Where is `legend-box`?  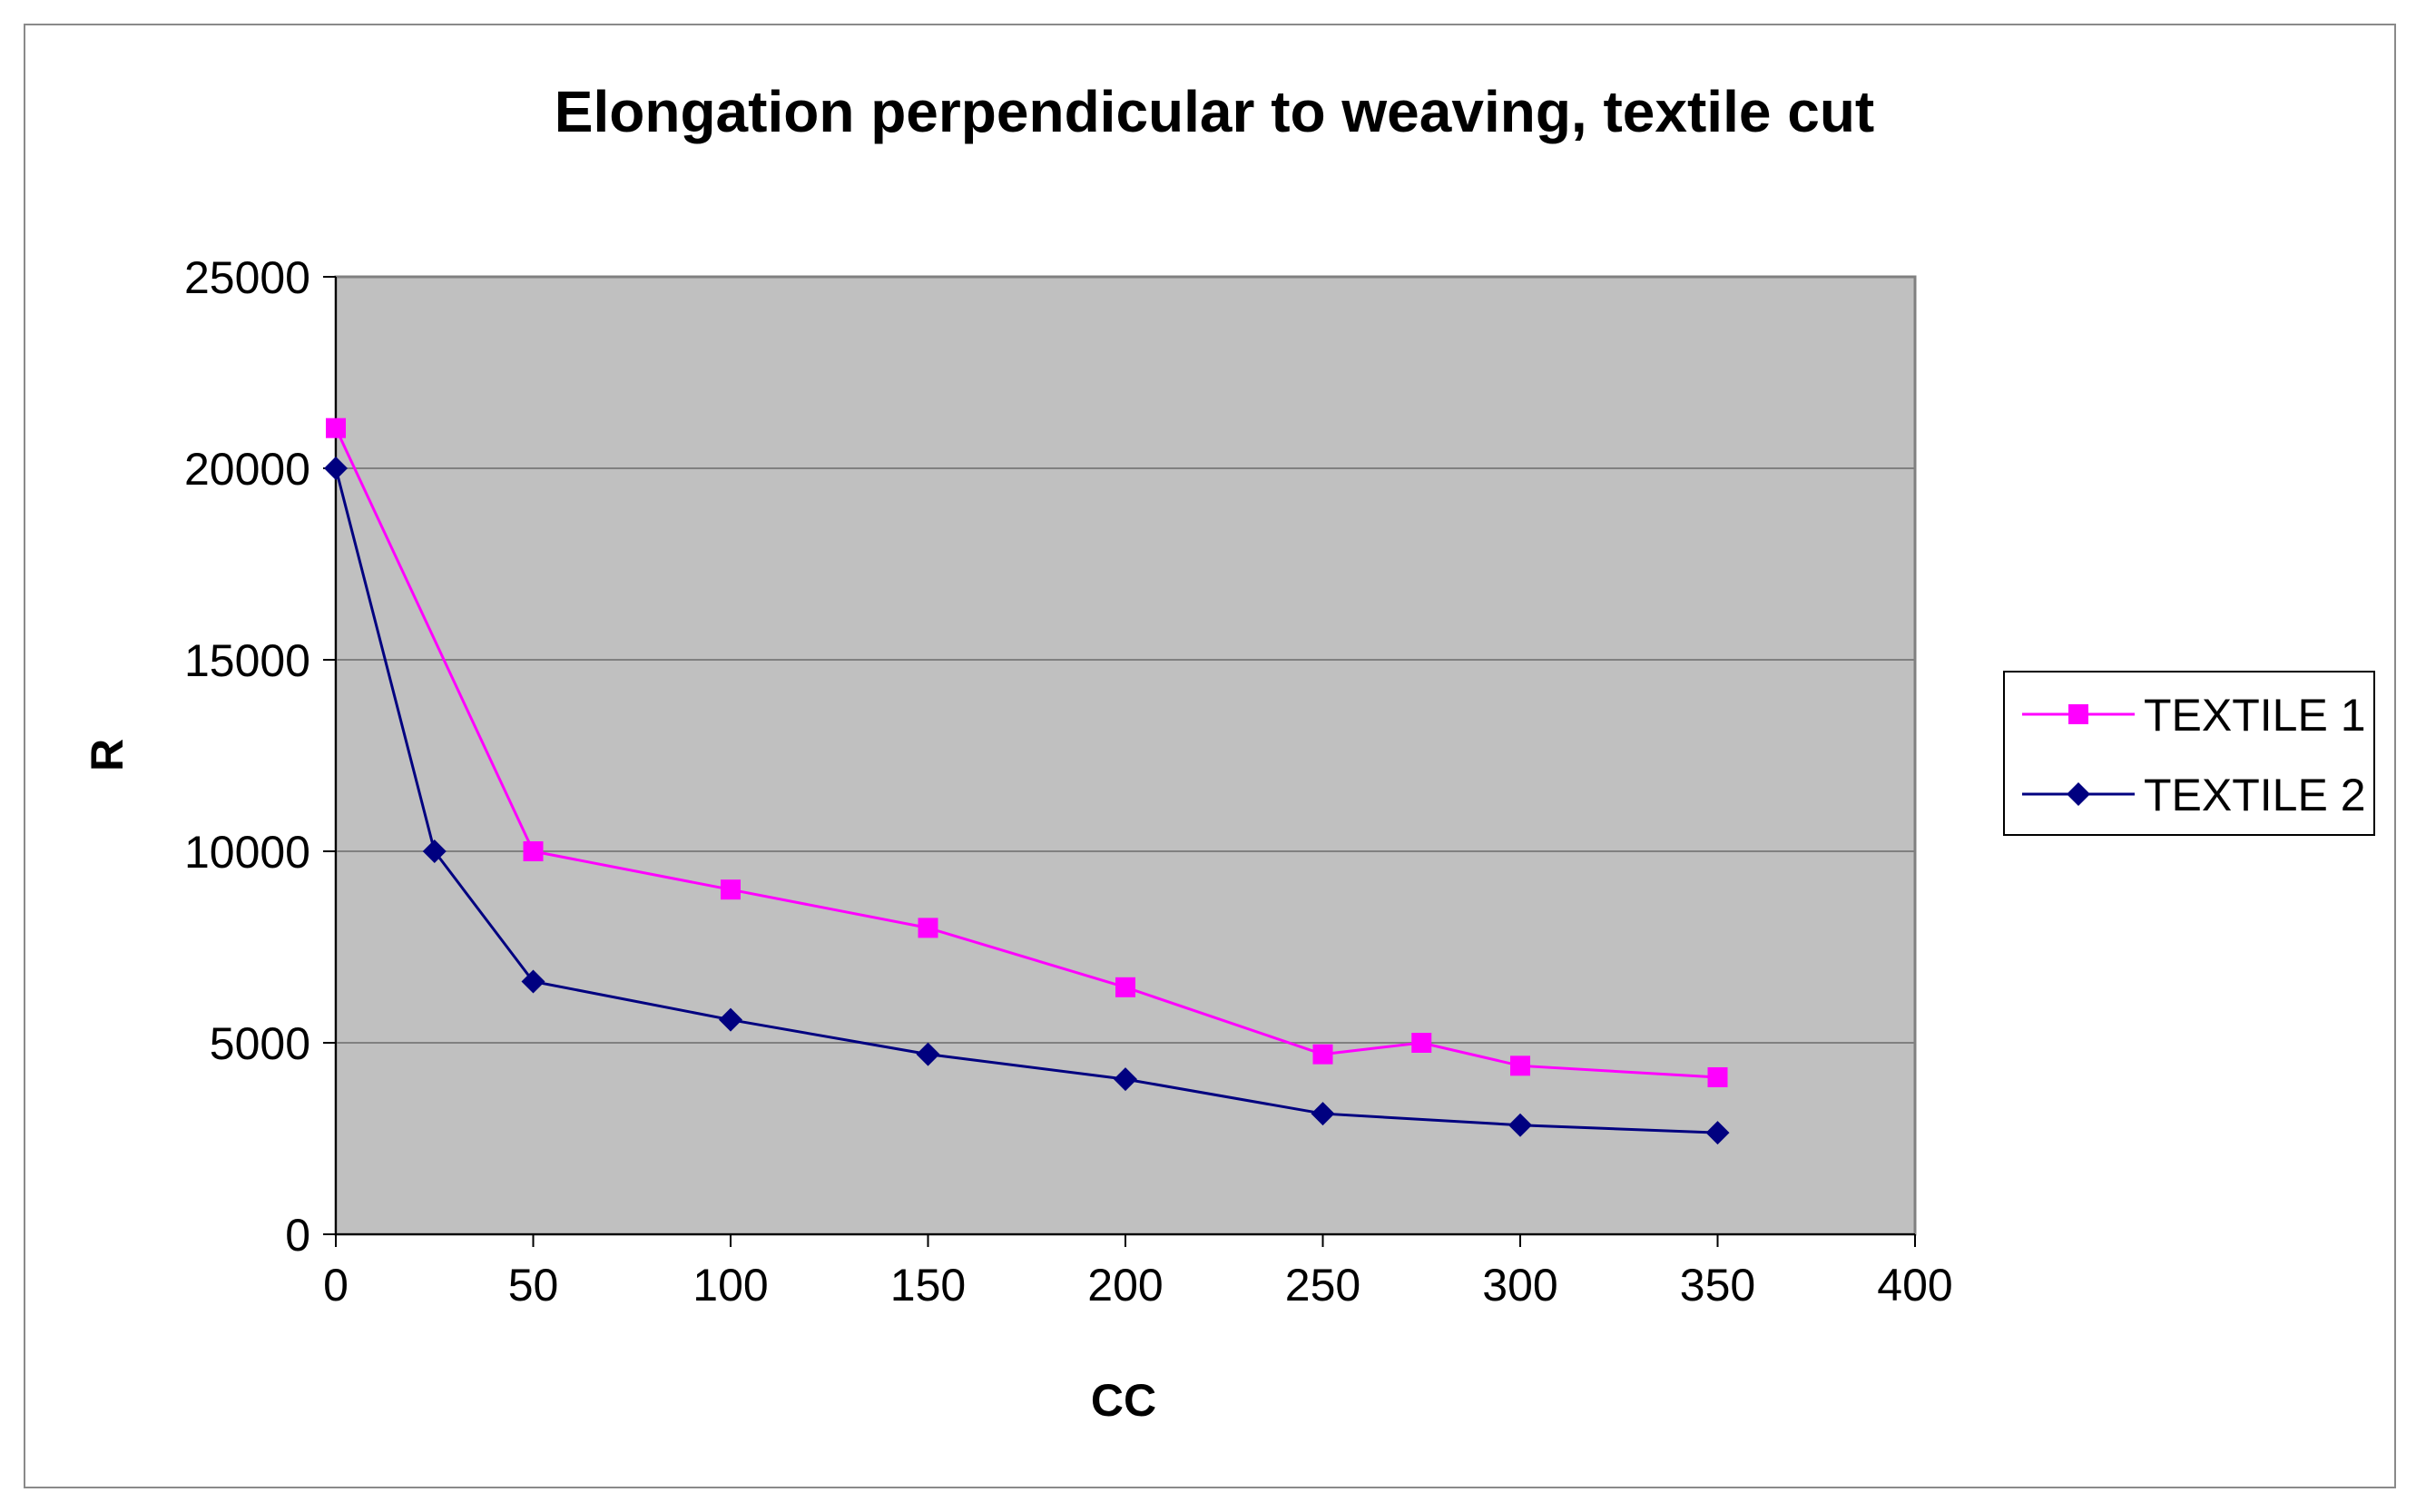 legend-box is located at coordinates (2189, 753).